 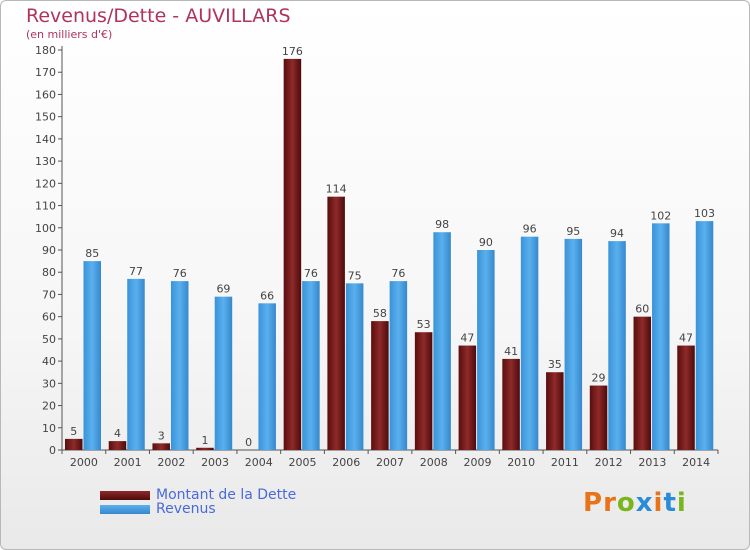 I want to click on y-tick-label: 120, so click(x=45, y=183).